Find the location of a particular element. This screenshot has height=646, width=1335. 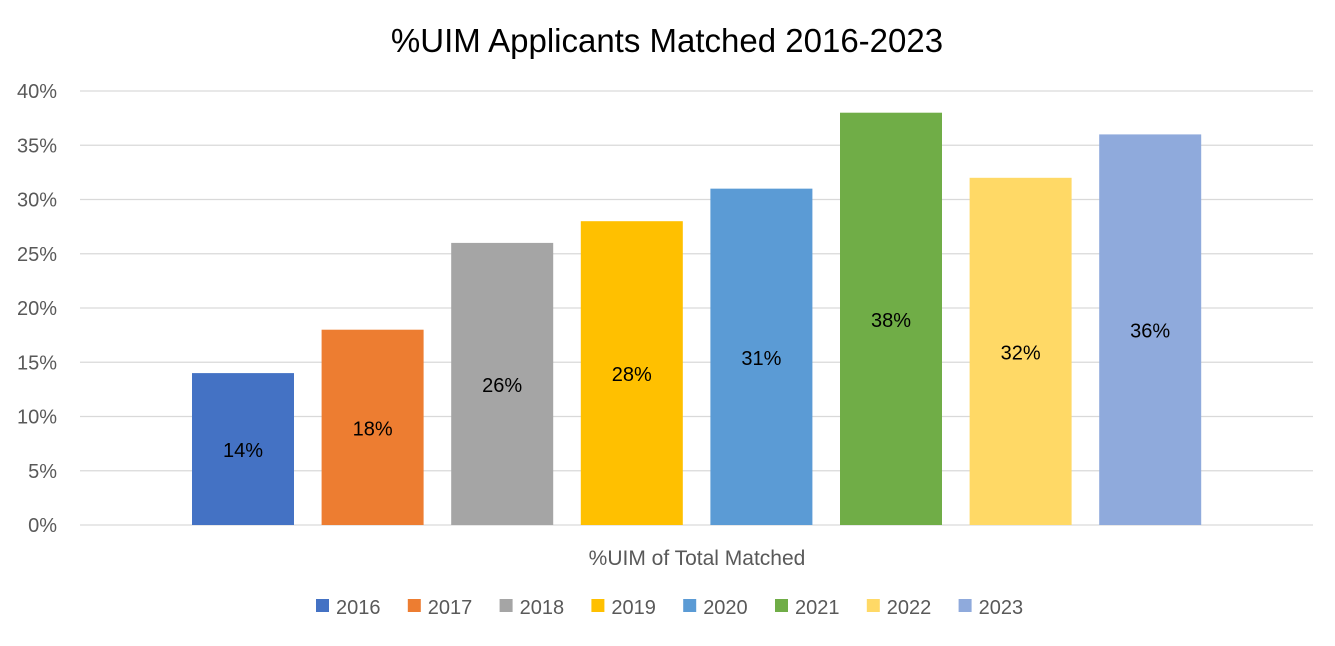

y-tick-label: 15% is located at coordinates (37, 363).